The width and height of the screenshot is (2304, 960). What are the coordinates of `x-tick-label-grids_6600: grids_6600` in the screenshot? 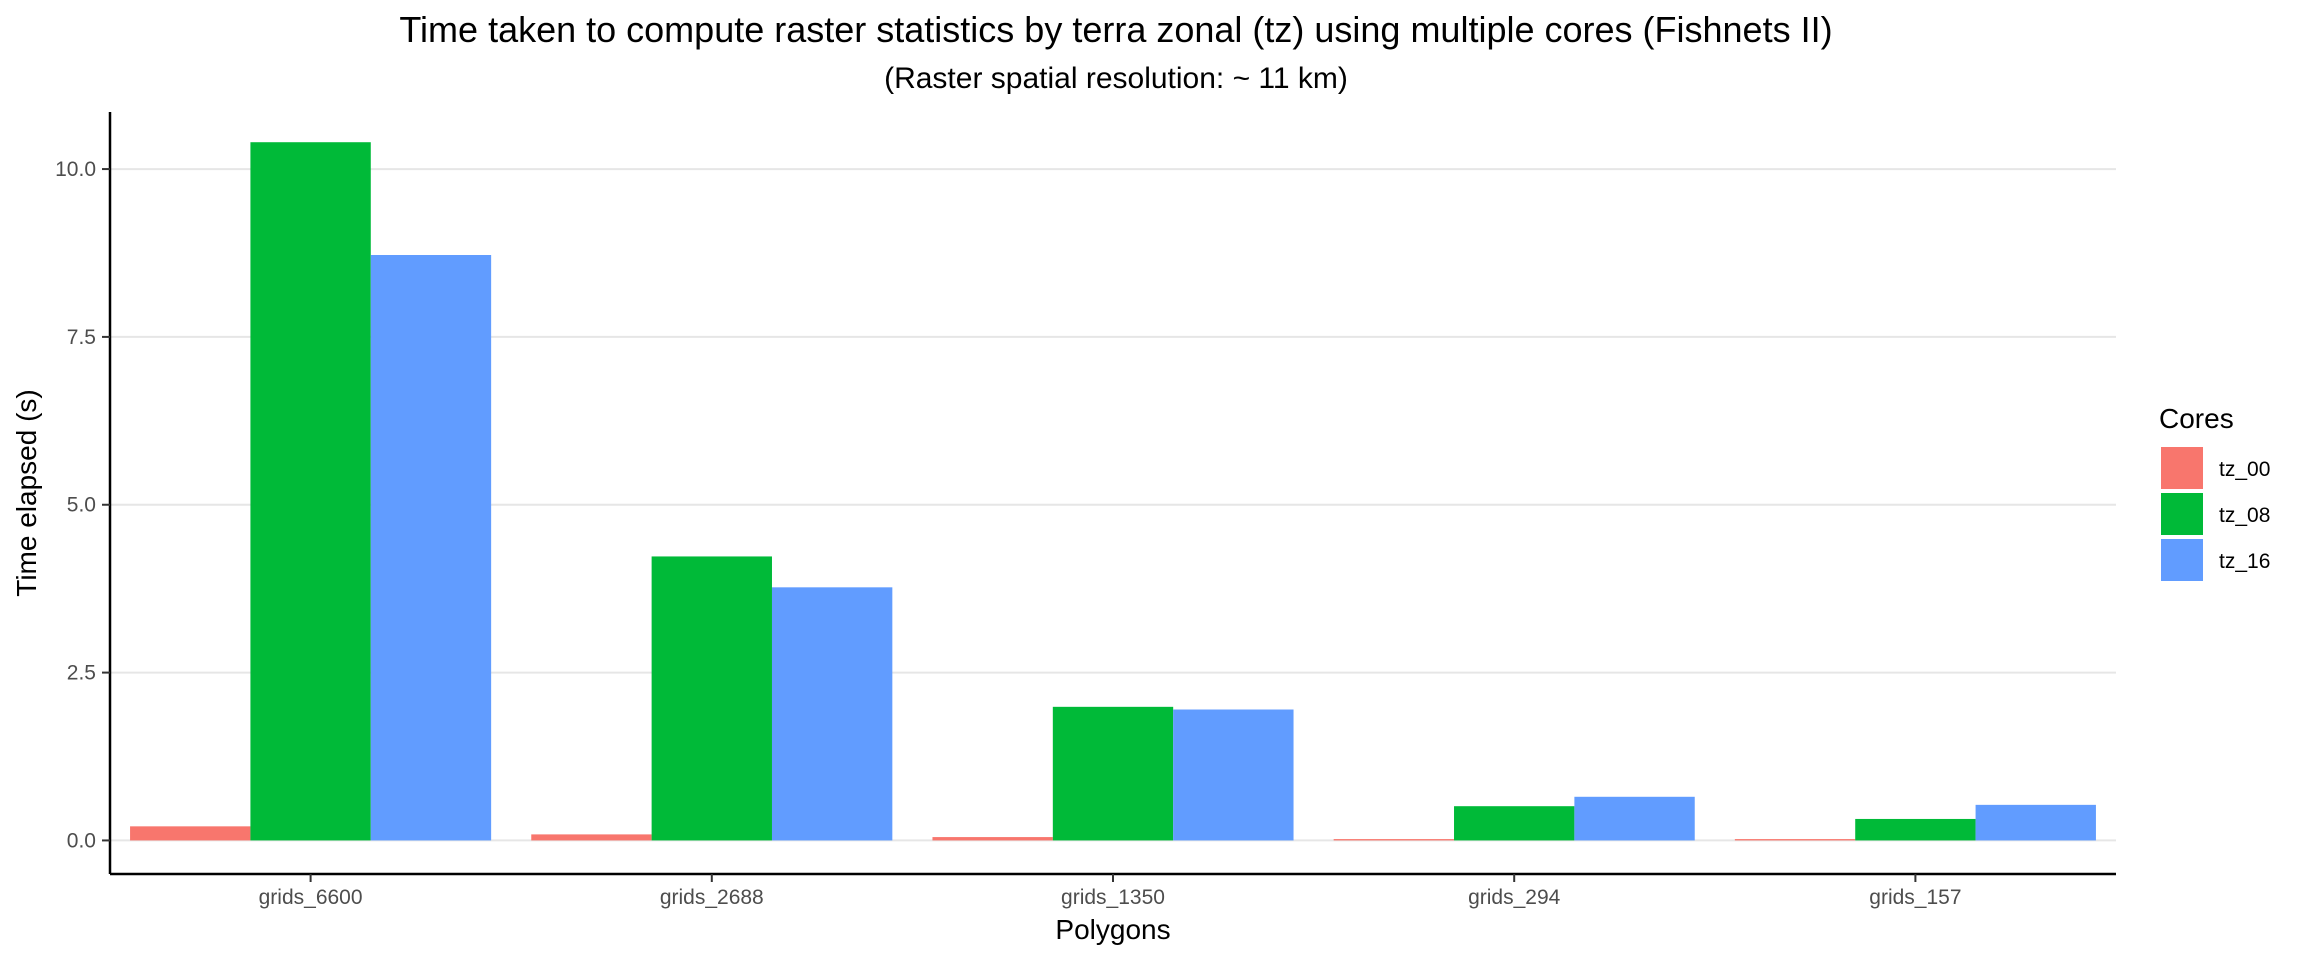 It's located at (311, 897).